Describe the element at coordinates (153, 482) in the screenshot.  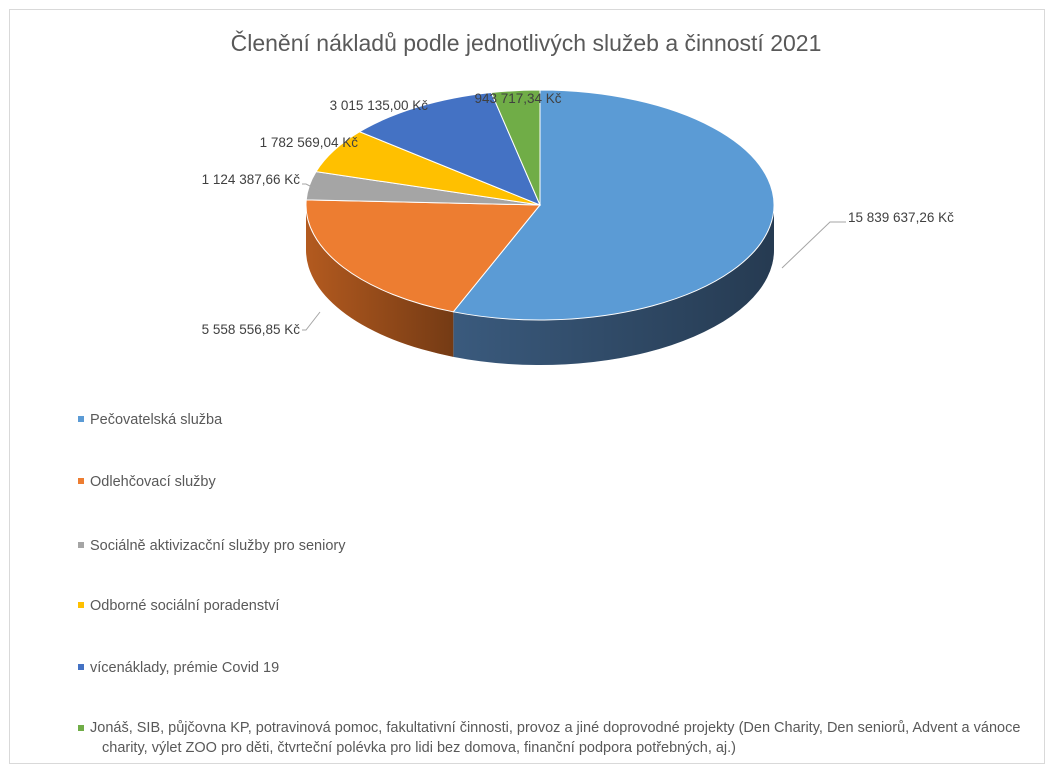
I see `legend-label: Odlehčovací služby` at that location.